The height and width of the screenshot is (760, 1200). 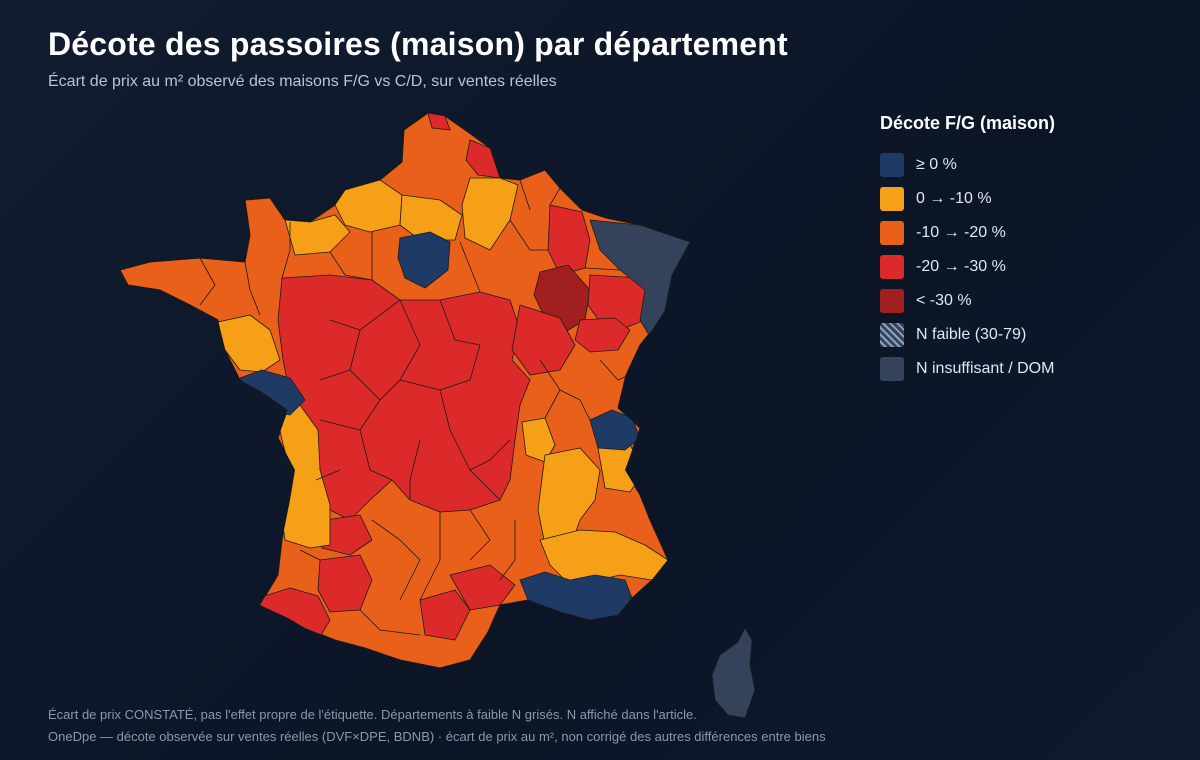 I want to click on legend-item: -10 → -20 %, so click(x=967, y=233).